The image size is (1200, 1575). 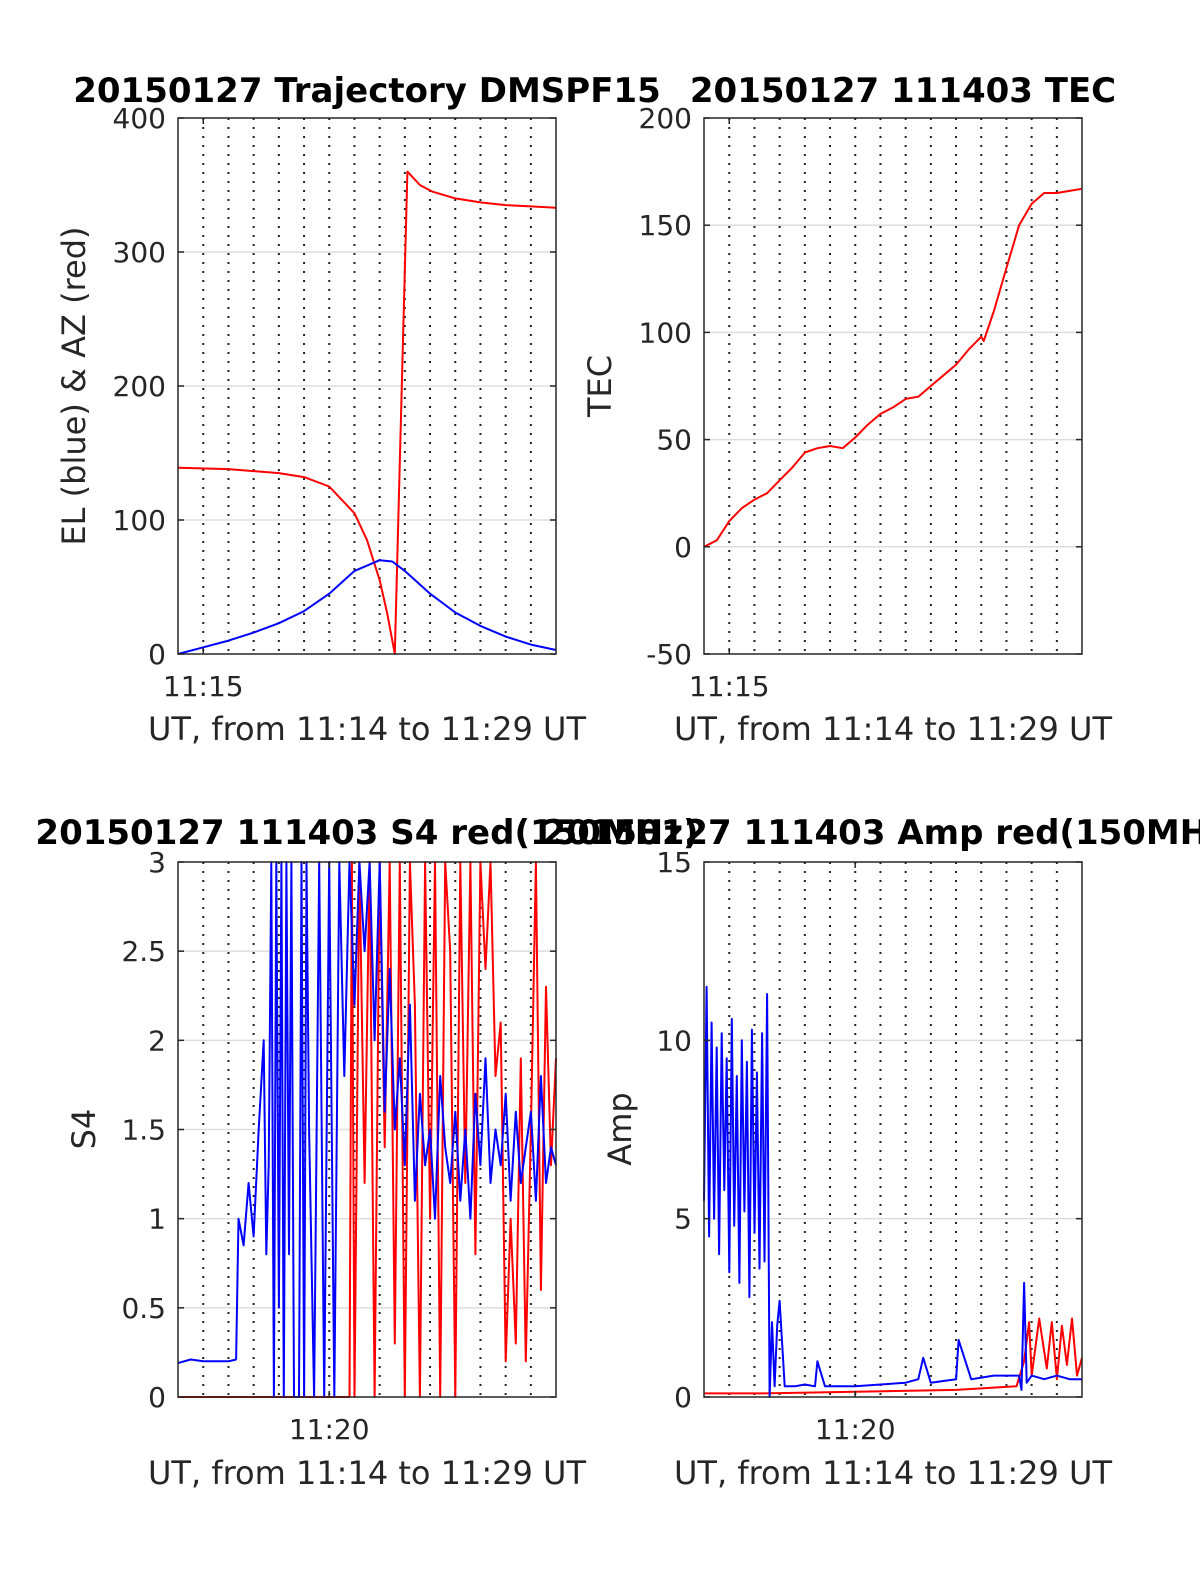 I want to click on tec-ticks: -50 0 50 100 150 200 11:15, so click(x=860, y=402).